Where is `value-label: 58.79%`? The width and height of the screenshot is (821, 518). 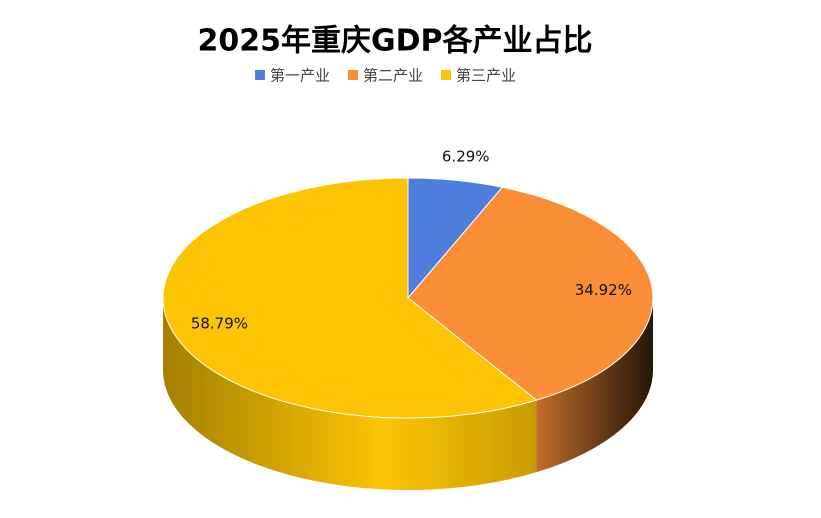
value-label: 58.79% is located at coordinates (219, 324).